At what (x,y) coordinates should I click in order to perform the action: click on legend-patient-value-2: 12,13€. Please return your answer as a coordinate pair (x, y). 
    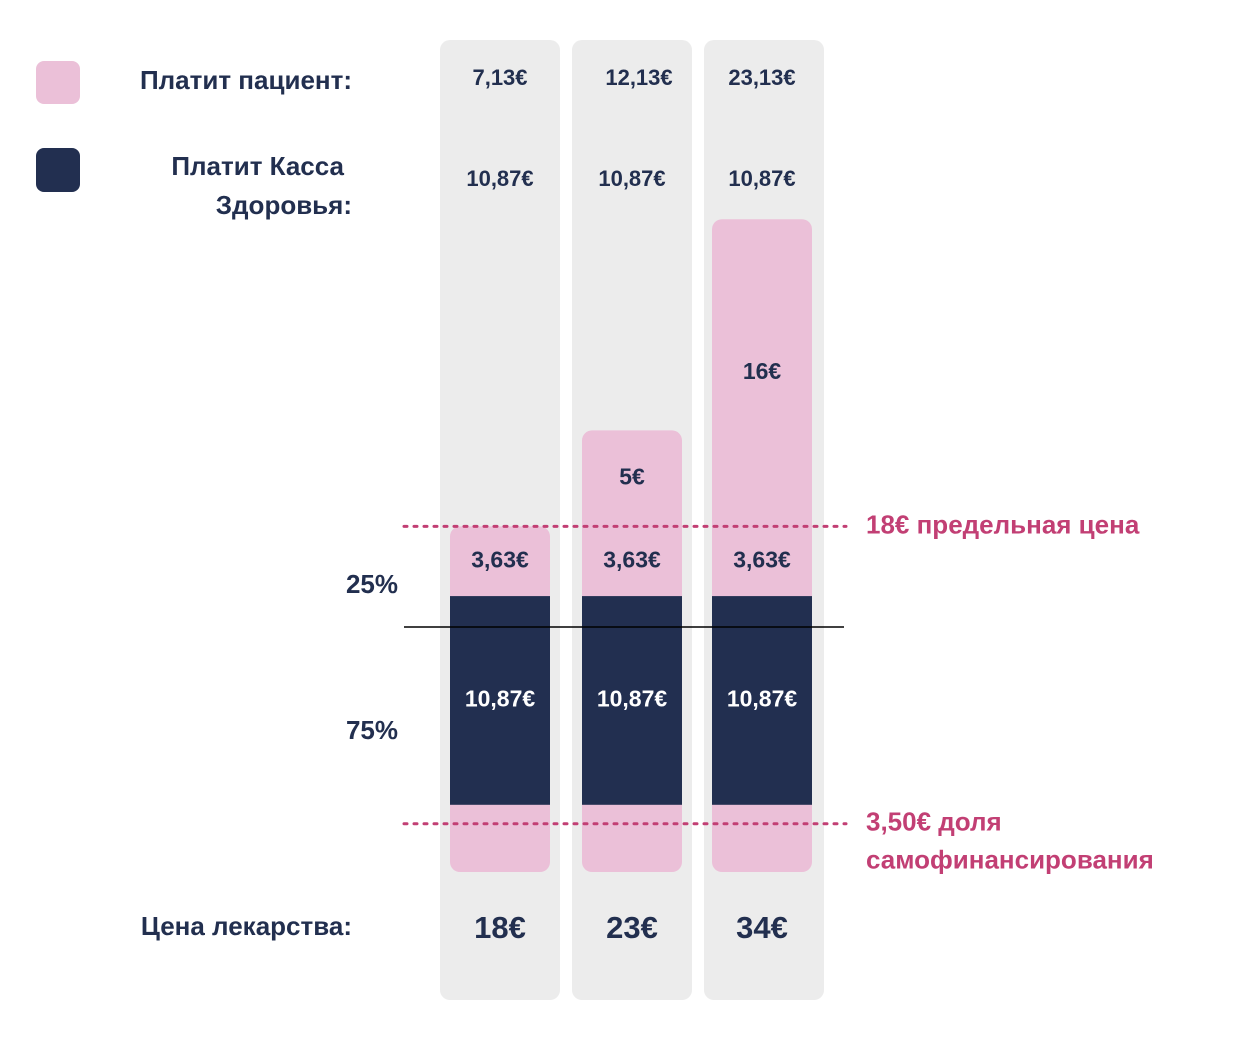
    Looking at the image, I should click on (638, 77).